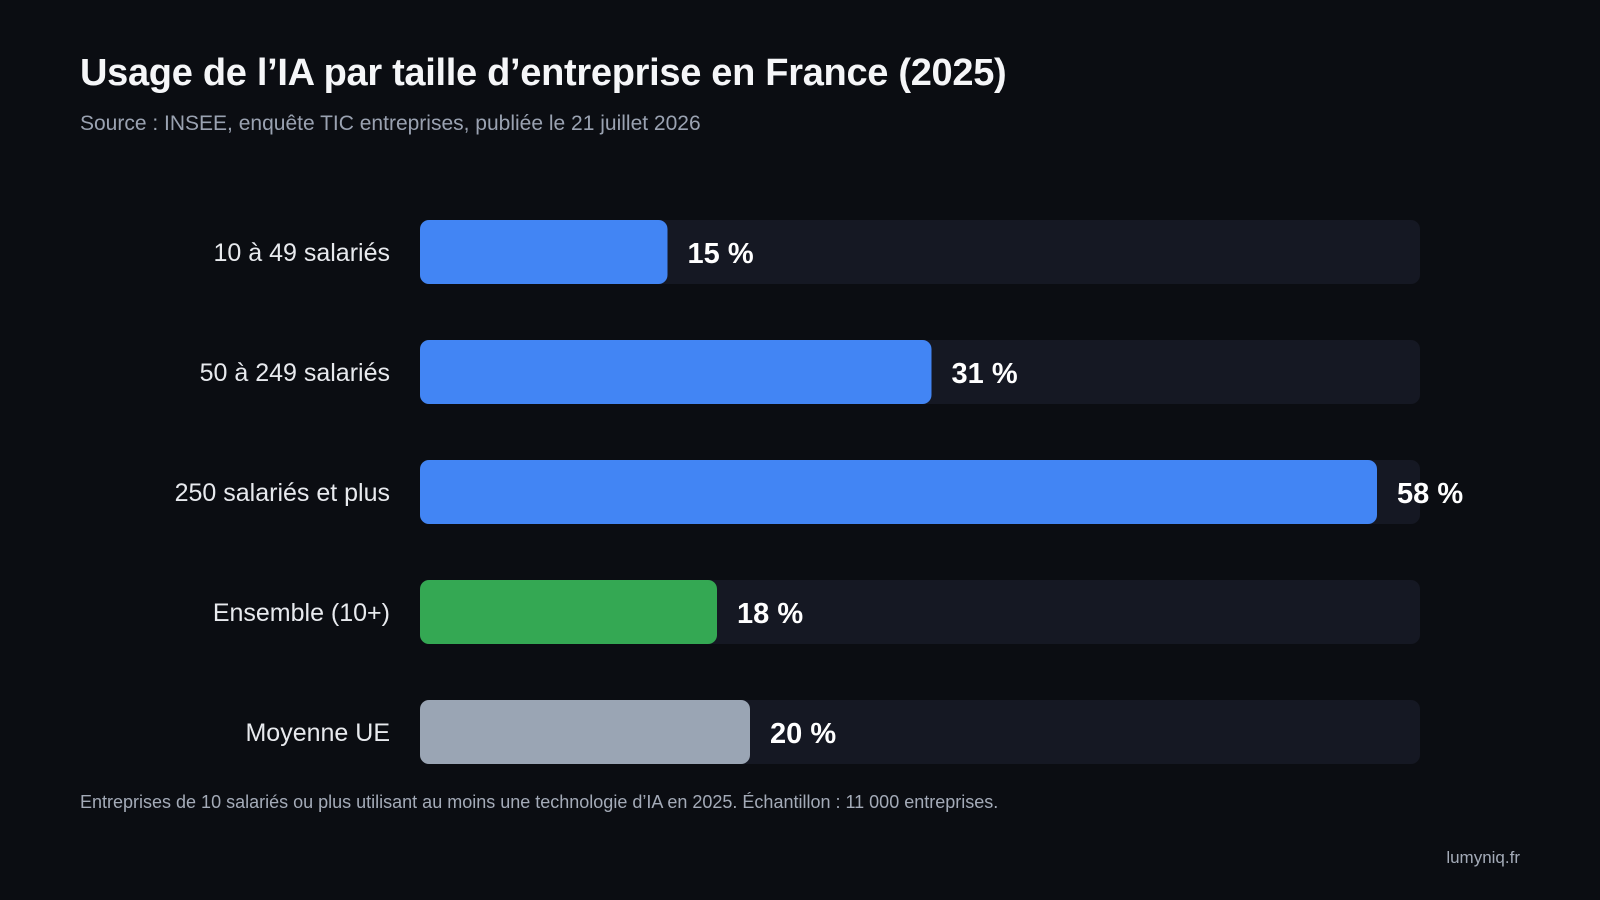 This screenshot has height=900, width=1600. What do you see at coordinates (721, 254) in the screenshot?
I see `value-label-10-a-49-salaries: 15 %` at bounding box center [721, 254].